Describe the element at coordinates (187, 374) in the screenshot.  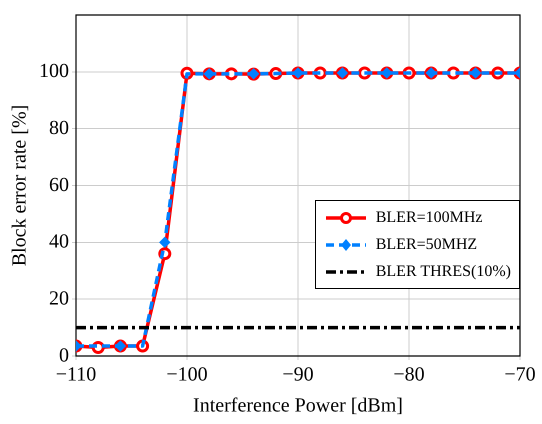
I see `x-tick-label: −100` at that location.